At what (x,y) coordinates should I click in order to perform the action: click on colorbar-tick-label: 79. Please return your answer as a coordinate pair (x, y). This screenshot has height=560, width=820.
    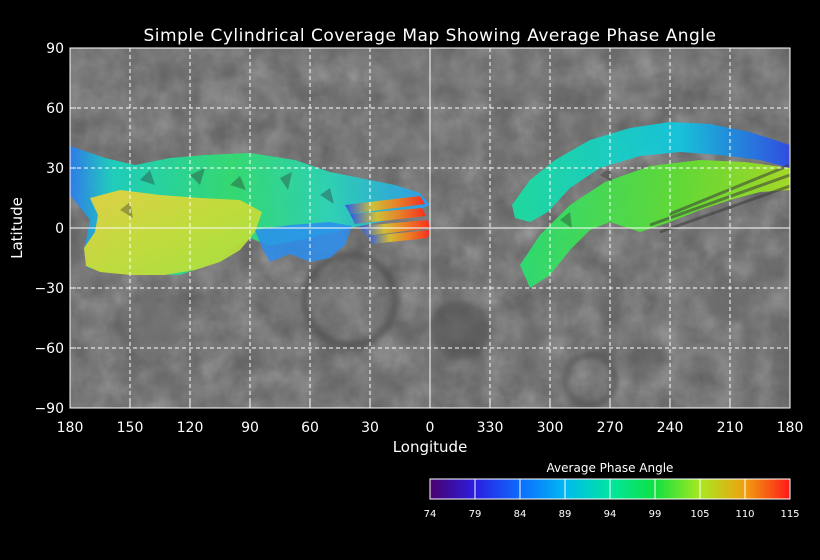
    Looking at the image, I should click on (475, 514).